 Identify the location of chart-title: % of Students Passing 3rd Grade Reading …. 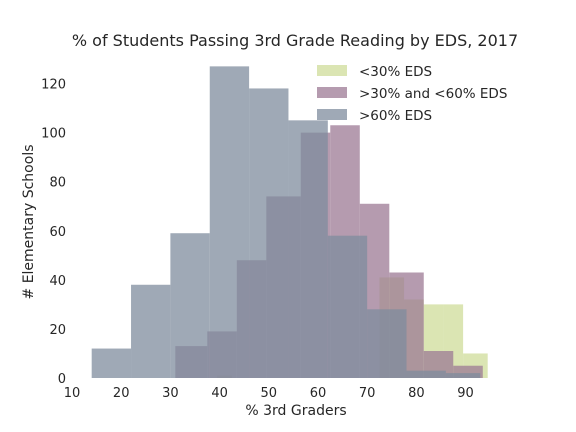
(295, 40).